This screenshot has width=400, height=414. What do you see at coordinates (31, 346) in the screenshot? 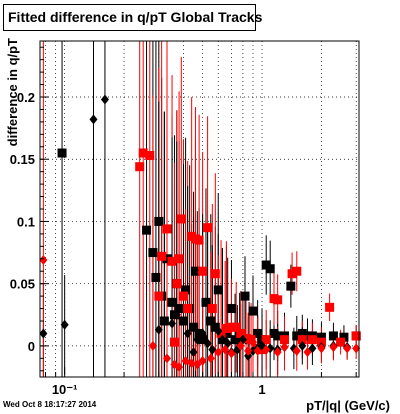
I see `y-tick-label: 0` at bounding box center [31, 346].